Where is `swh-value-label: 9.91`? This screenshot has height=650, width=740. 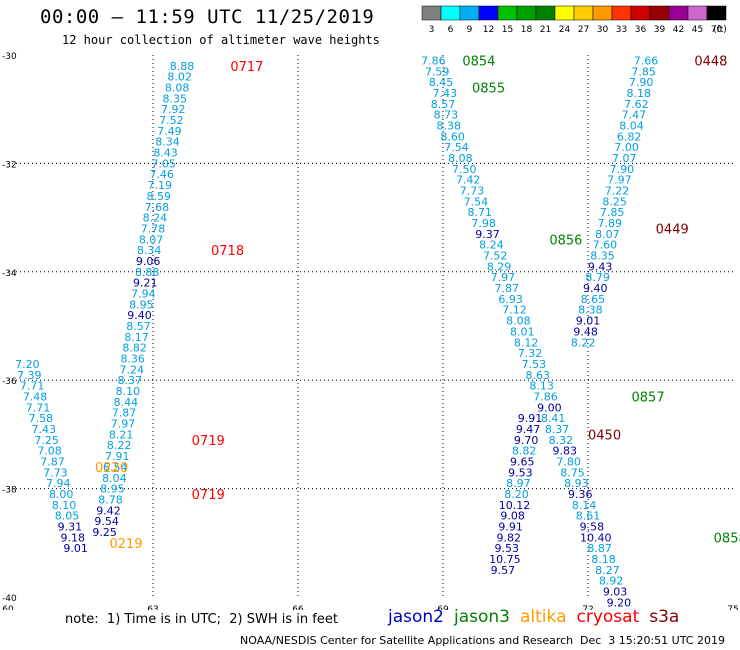
swh-value-label: 9.91 is located at coordinates (510, 527).